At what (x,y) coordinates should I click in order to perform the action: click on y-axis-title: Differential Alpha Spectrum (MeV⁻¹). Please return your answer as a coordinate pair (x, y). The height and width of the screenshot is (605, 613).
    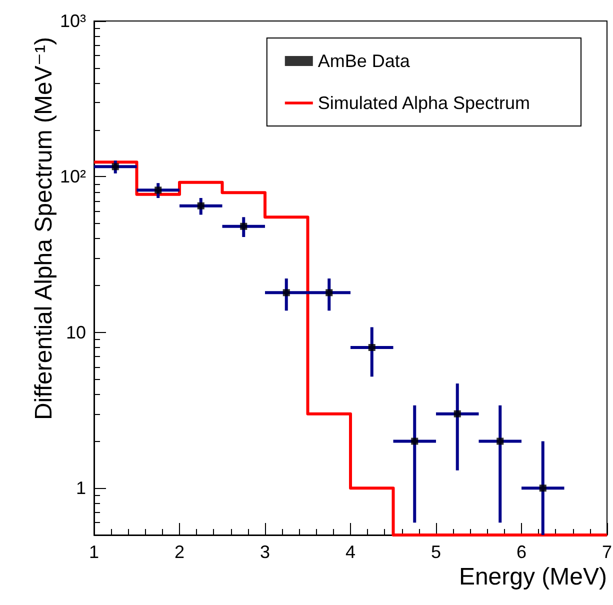
    Looking at the image, I should click on (44, 228).